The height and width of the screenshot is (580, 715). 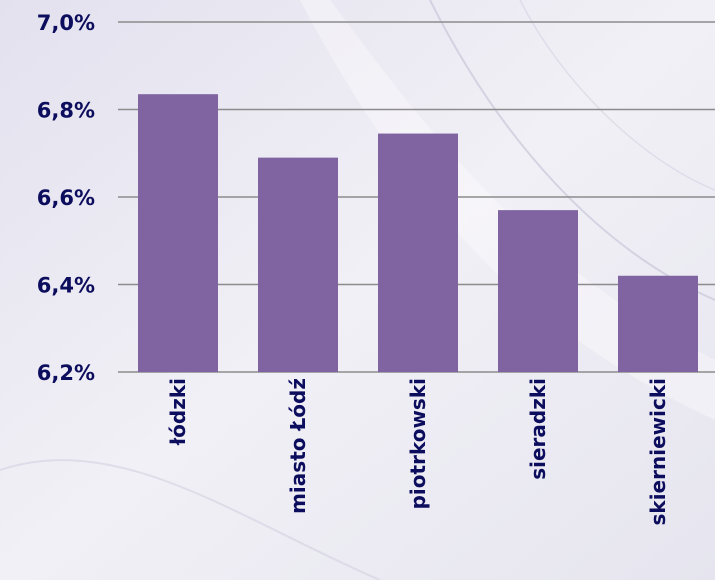 What do you see at coordinates (66, 23) in the screenshot?
I see `y-tick-label: 7,0%` at bounding box center [66, 23].